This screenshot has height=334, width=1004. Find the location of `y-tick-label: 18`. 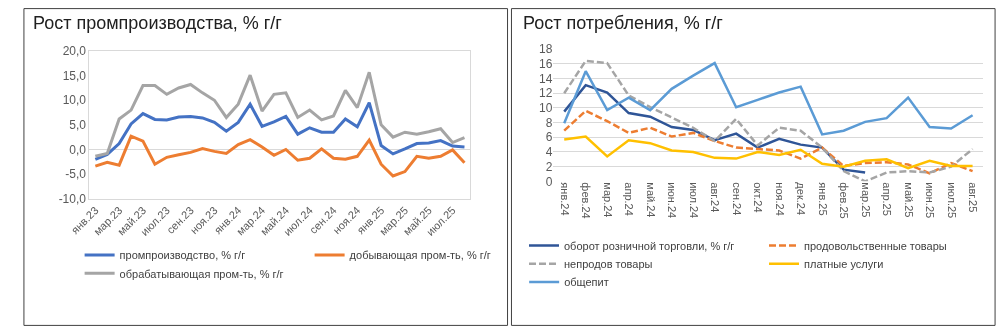

y-tick-label: 18 is located at coordinates (546, 49).